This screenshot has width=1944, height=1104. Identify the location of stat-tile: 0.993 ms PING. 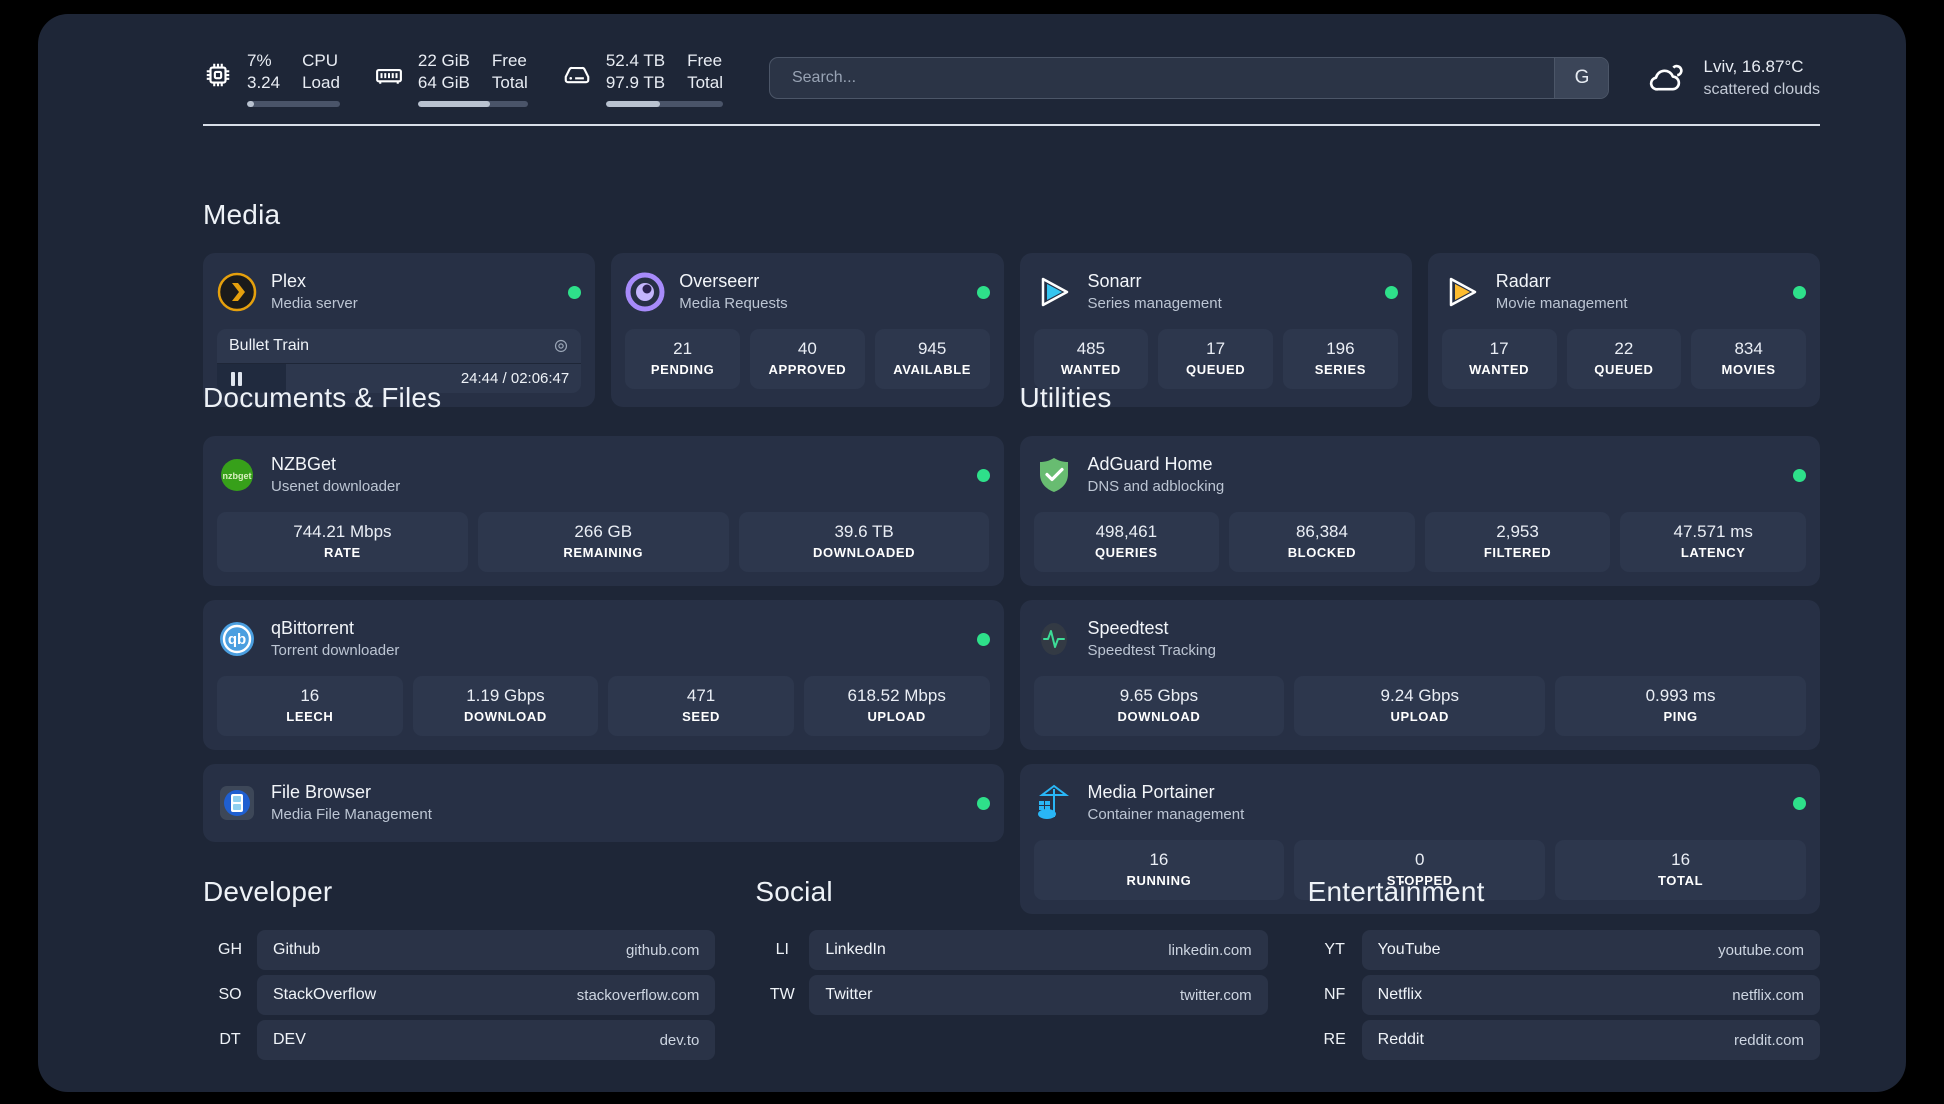
(1680, 706).